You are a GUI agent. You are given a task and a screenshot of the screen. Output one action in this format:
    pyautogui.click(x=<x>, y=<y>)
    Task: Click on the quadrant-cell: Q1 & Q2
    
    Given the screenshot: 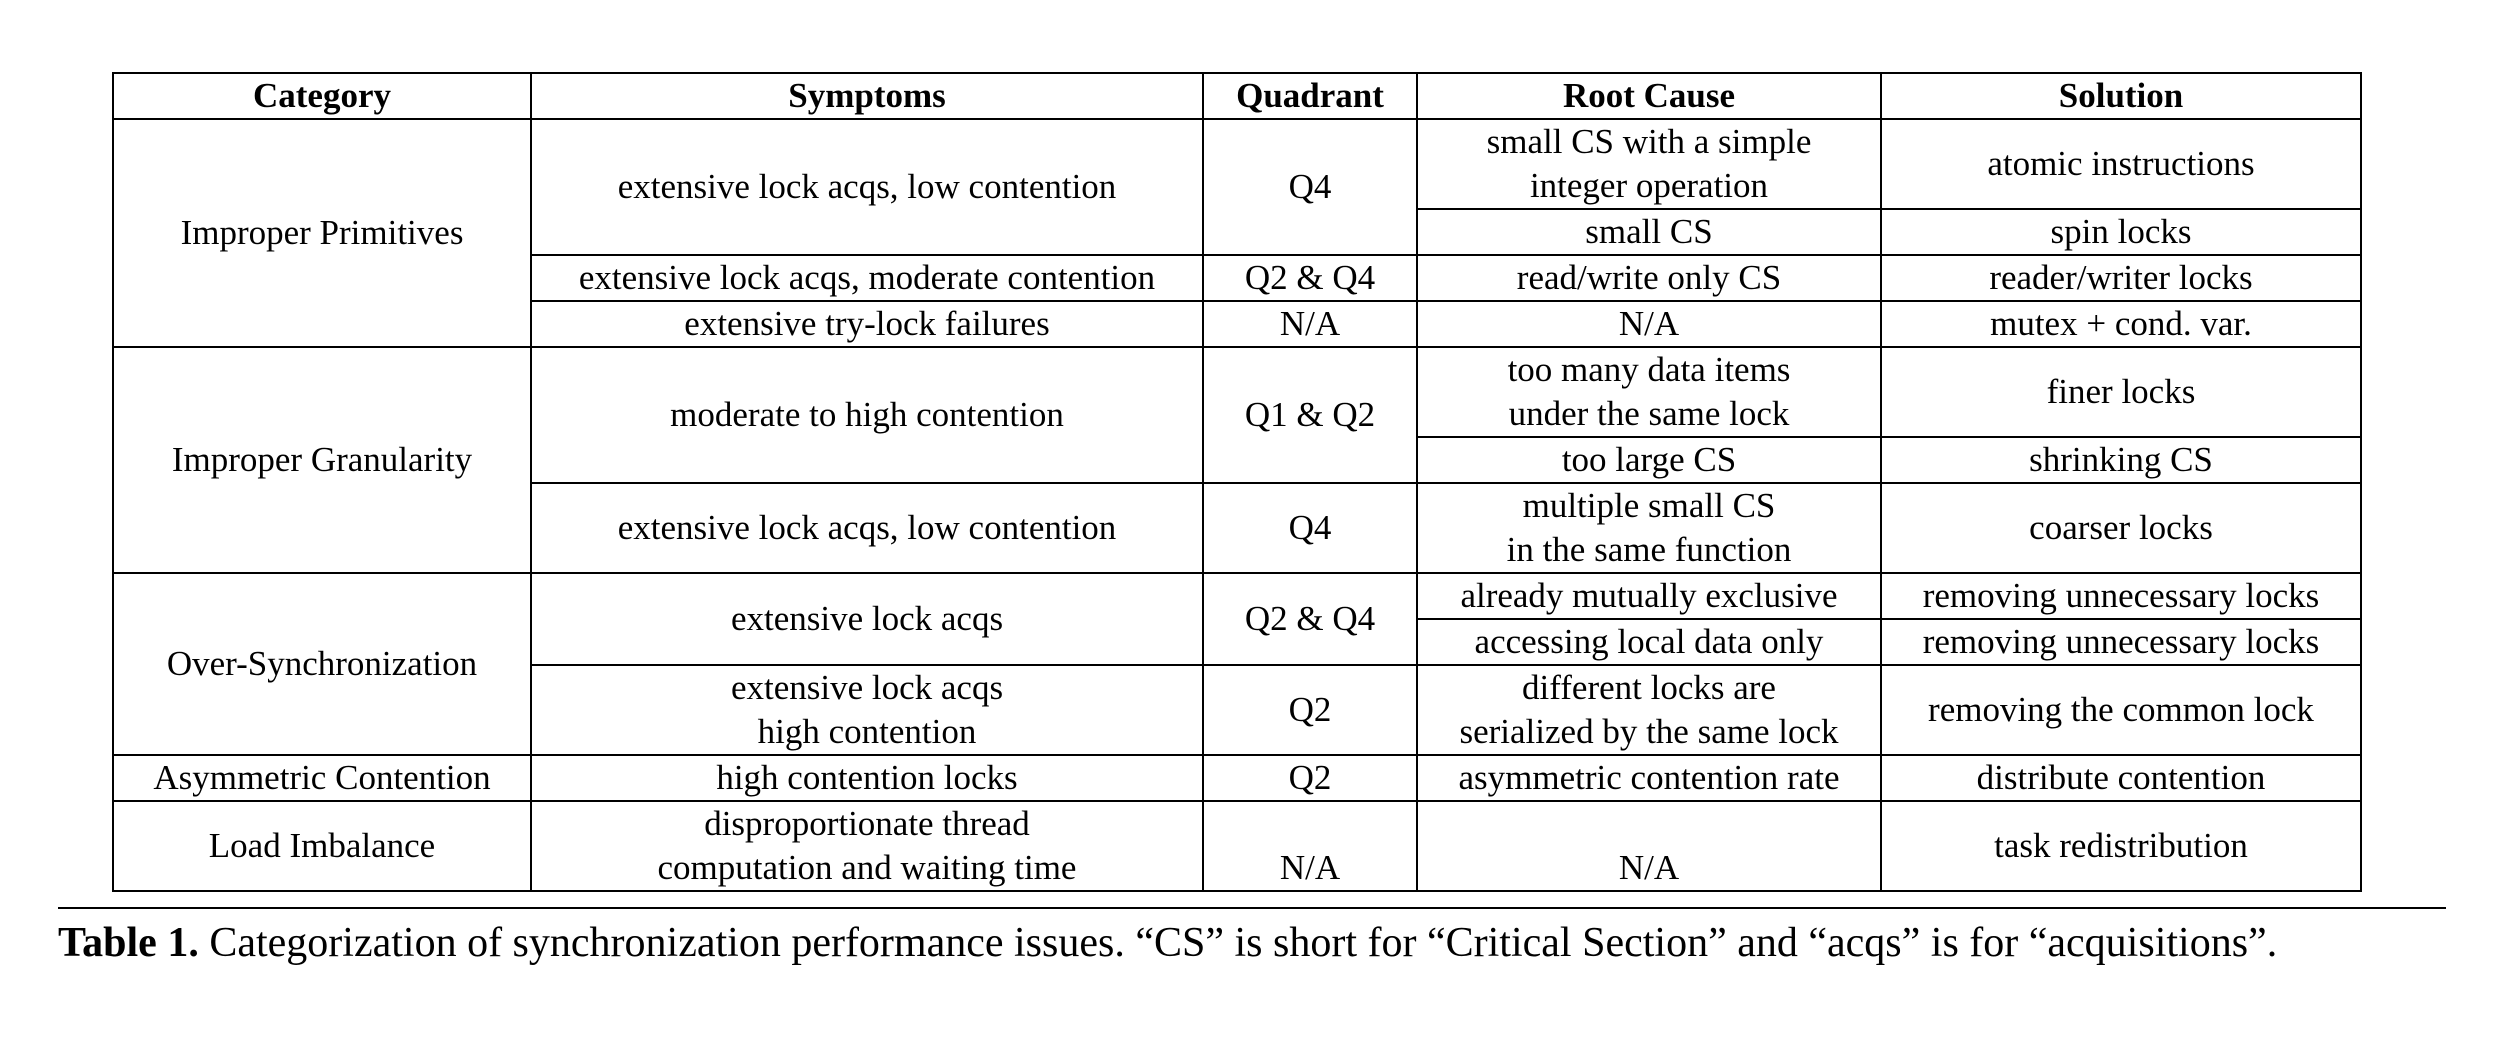 What is the action you would take?
    pyautogui.click(x=1310, y=415)
    